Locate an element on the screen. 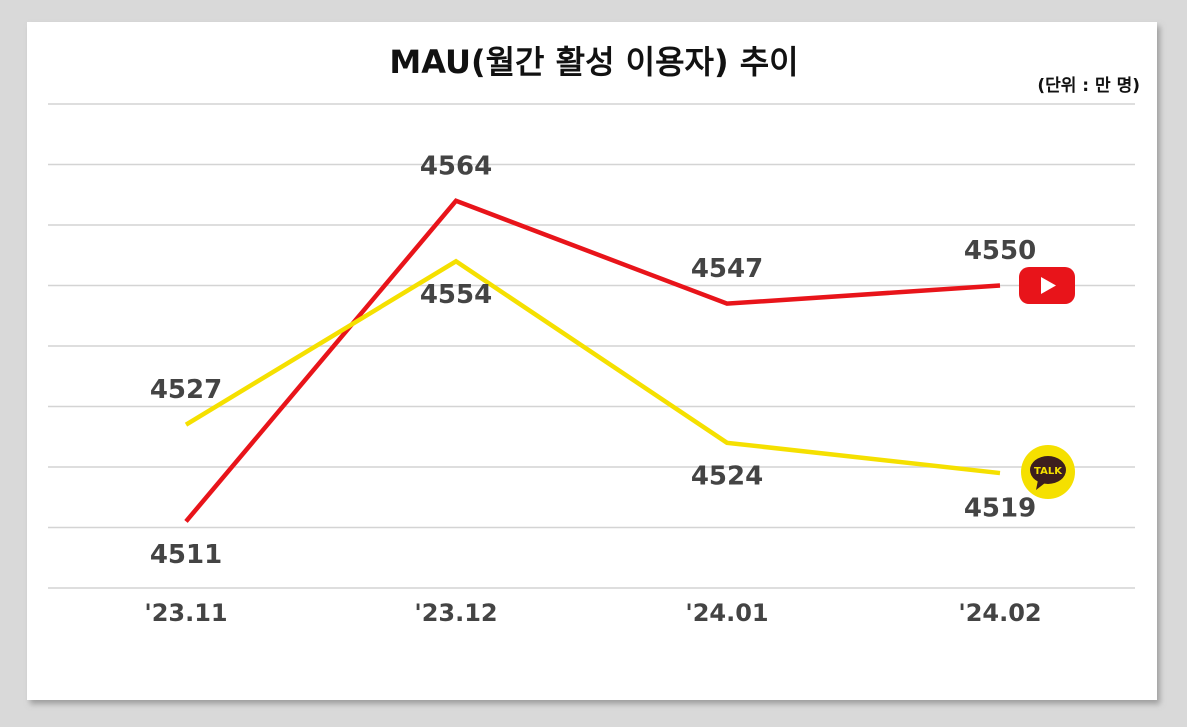 This screenshot has height=727, width=1187. x-tick-label: '24.02 is located at coordinates (999, 613).